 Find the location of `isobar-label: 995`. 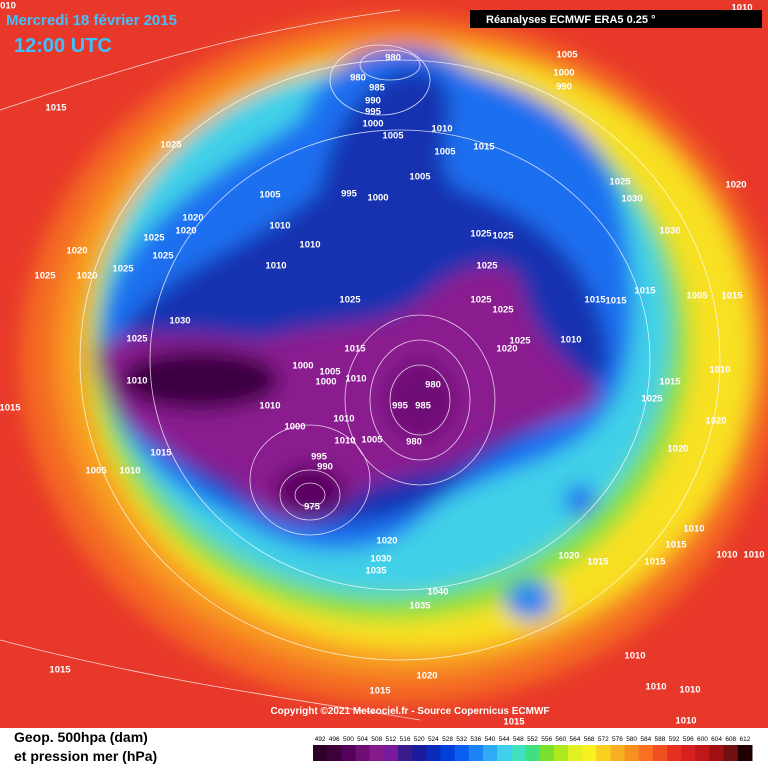

isobar-label: 995 is located at coordinates (373, 112).